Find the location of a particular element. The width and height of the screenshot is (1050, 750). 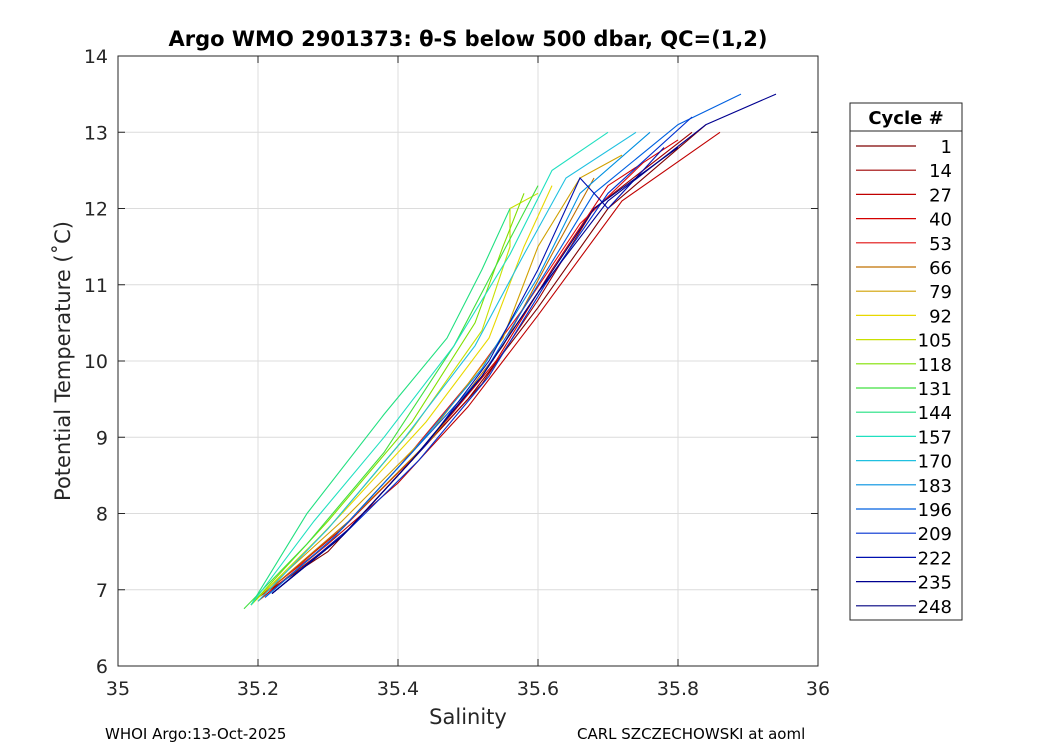

legend-entry-label: 196 is located at coordinates (935, 510).